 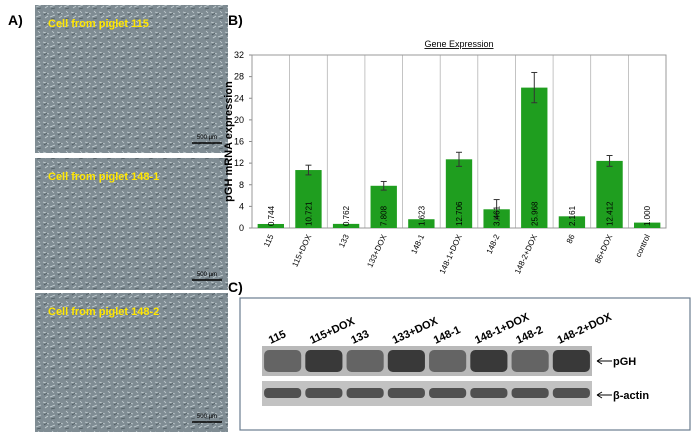 What do you see at coordinates (239, 98) in the screenshot?
I see `y-tick-label: 24` at bounding box center [239, 98].